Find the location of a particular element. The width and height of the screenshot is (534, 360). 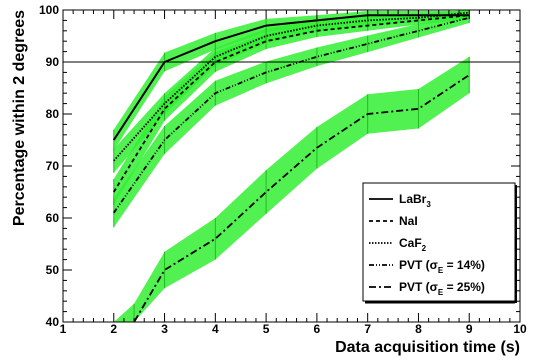

y-tick-label: 70 is located at coordinates (53, 166).